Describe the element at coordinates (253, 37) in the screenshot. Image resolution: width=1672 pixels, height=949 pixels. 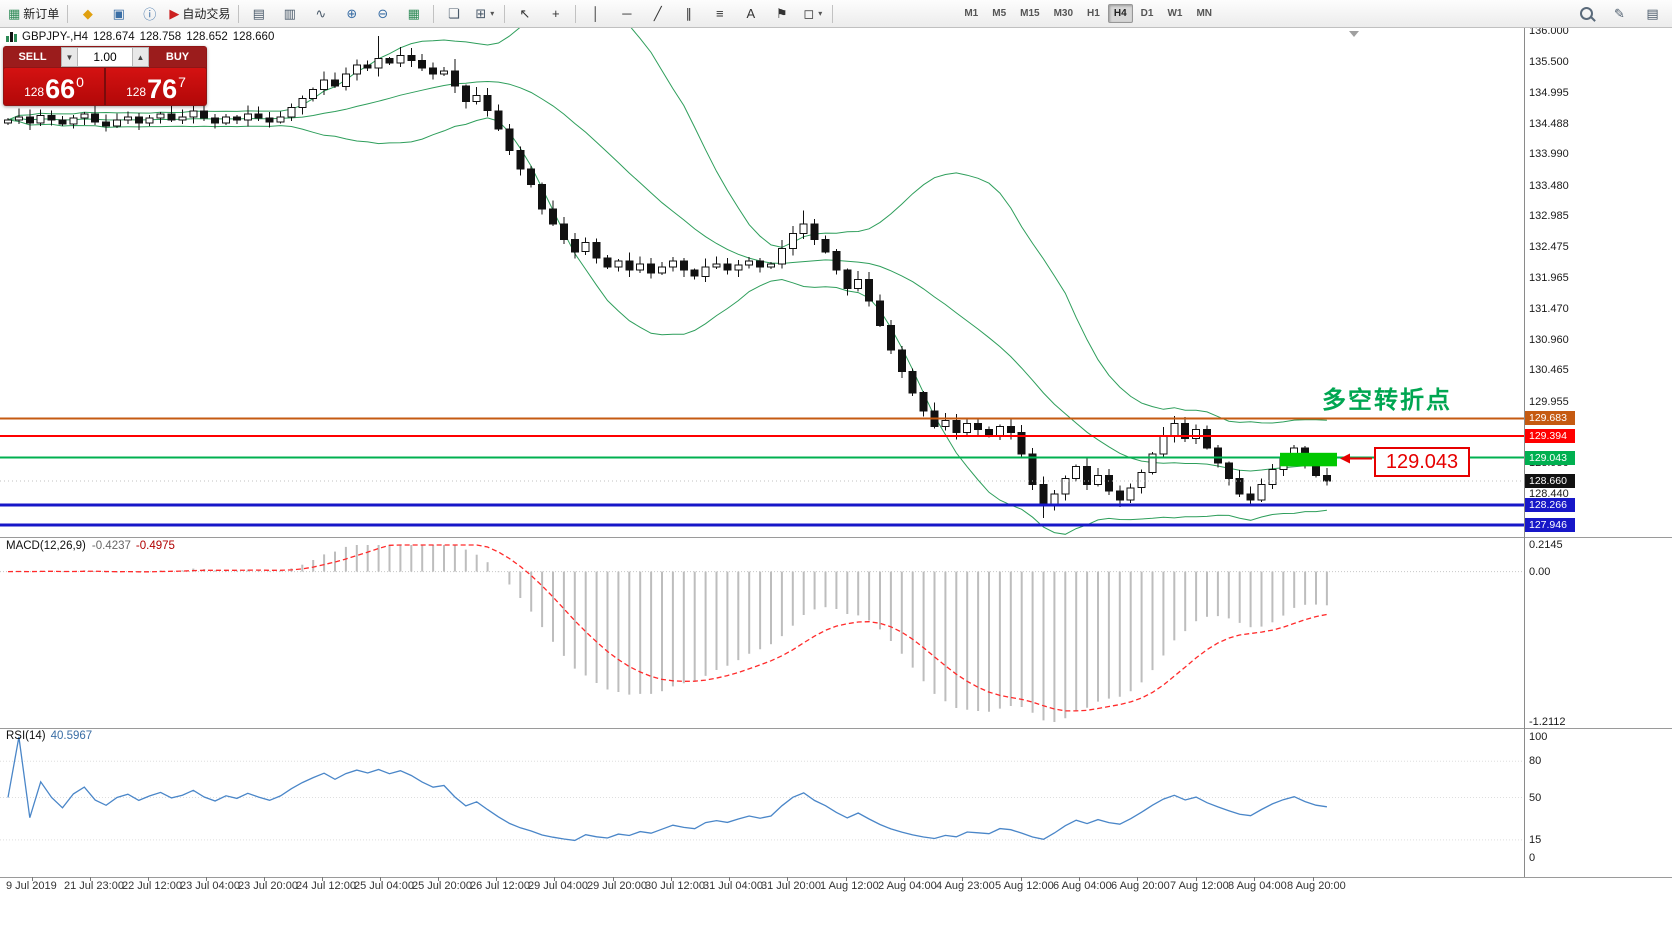
I see `quote-close: 128.660` at that location.